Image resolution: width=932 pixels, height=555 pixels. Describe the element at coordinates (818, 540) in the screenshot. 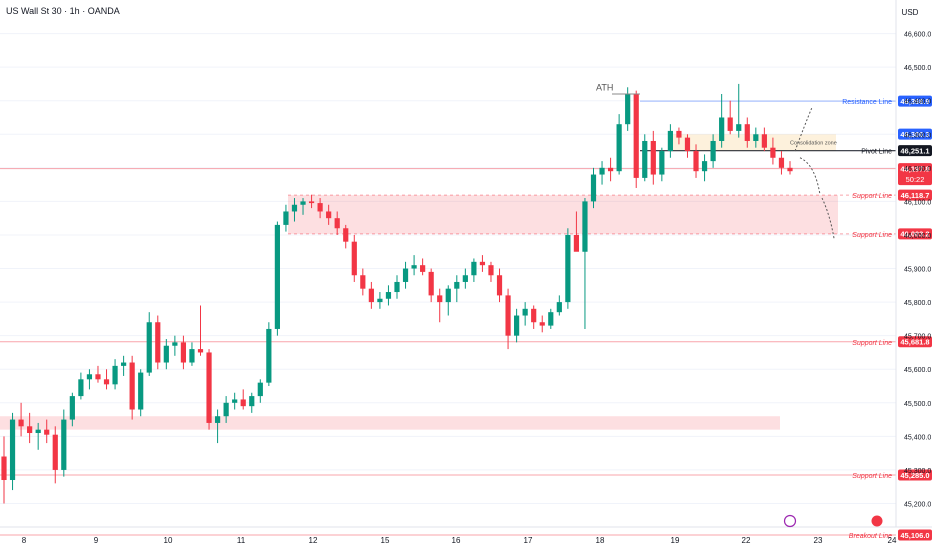

I see `x-tick-label: 23` at that location.